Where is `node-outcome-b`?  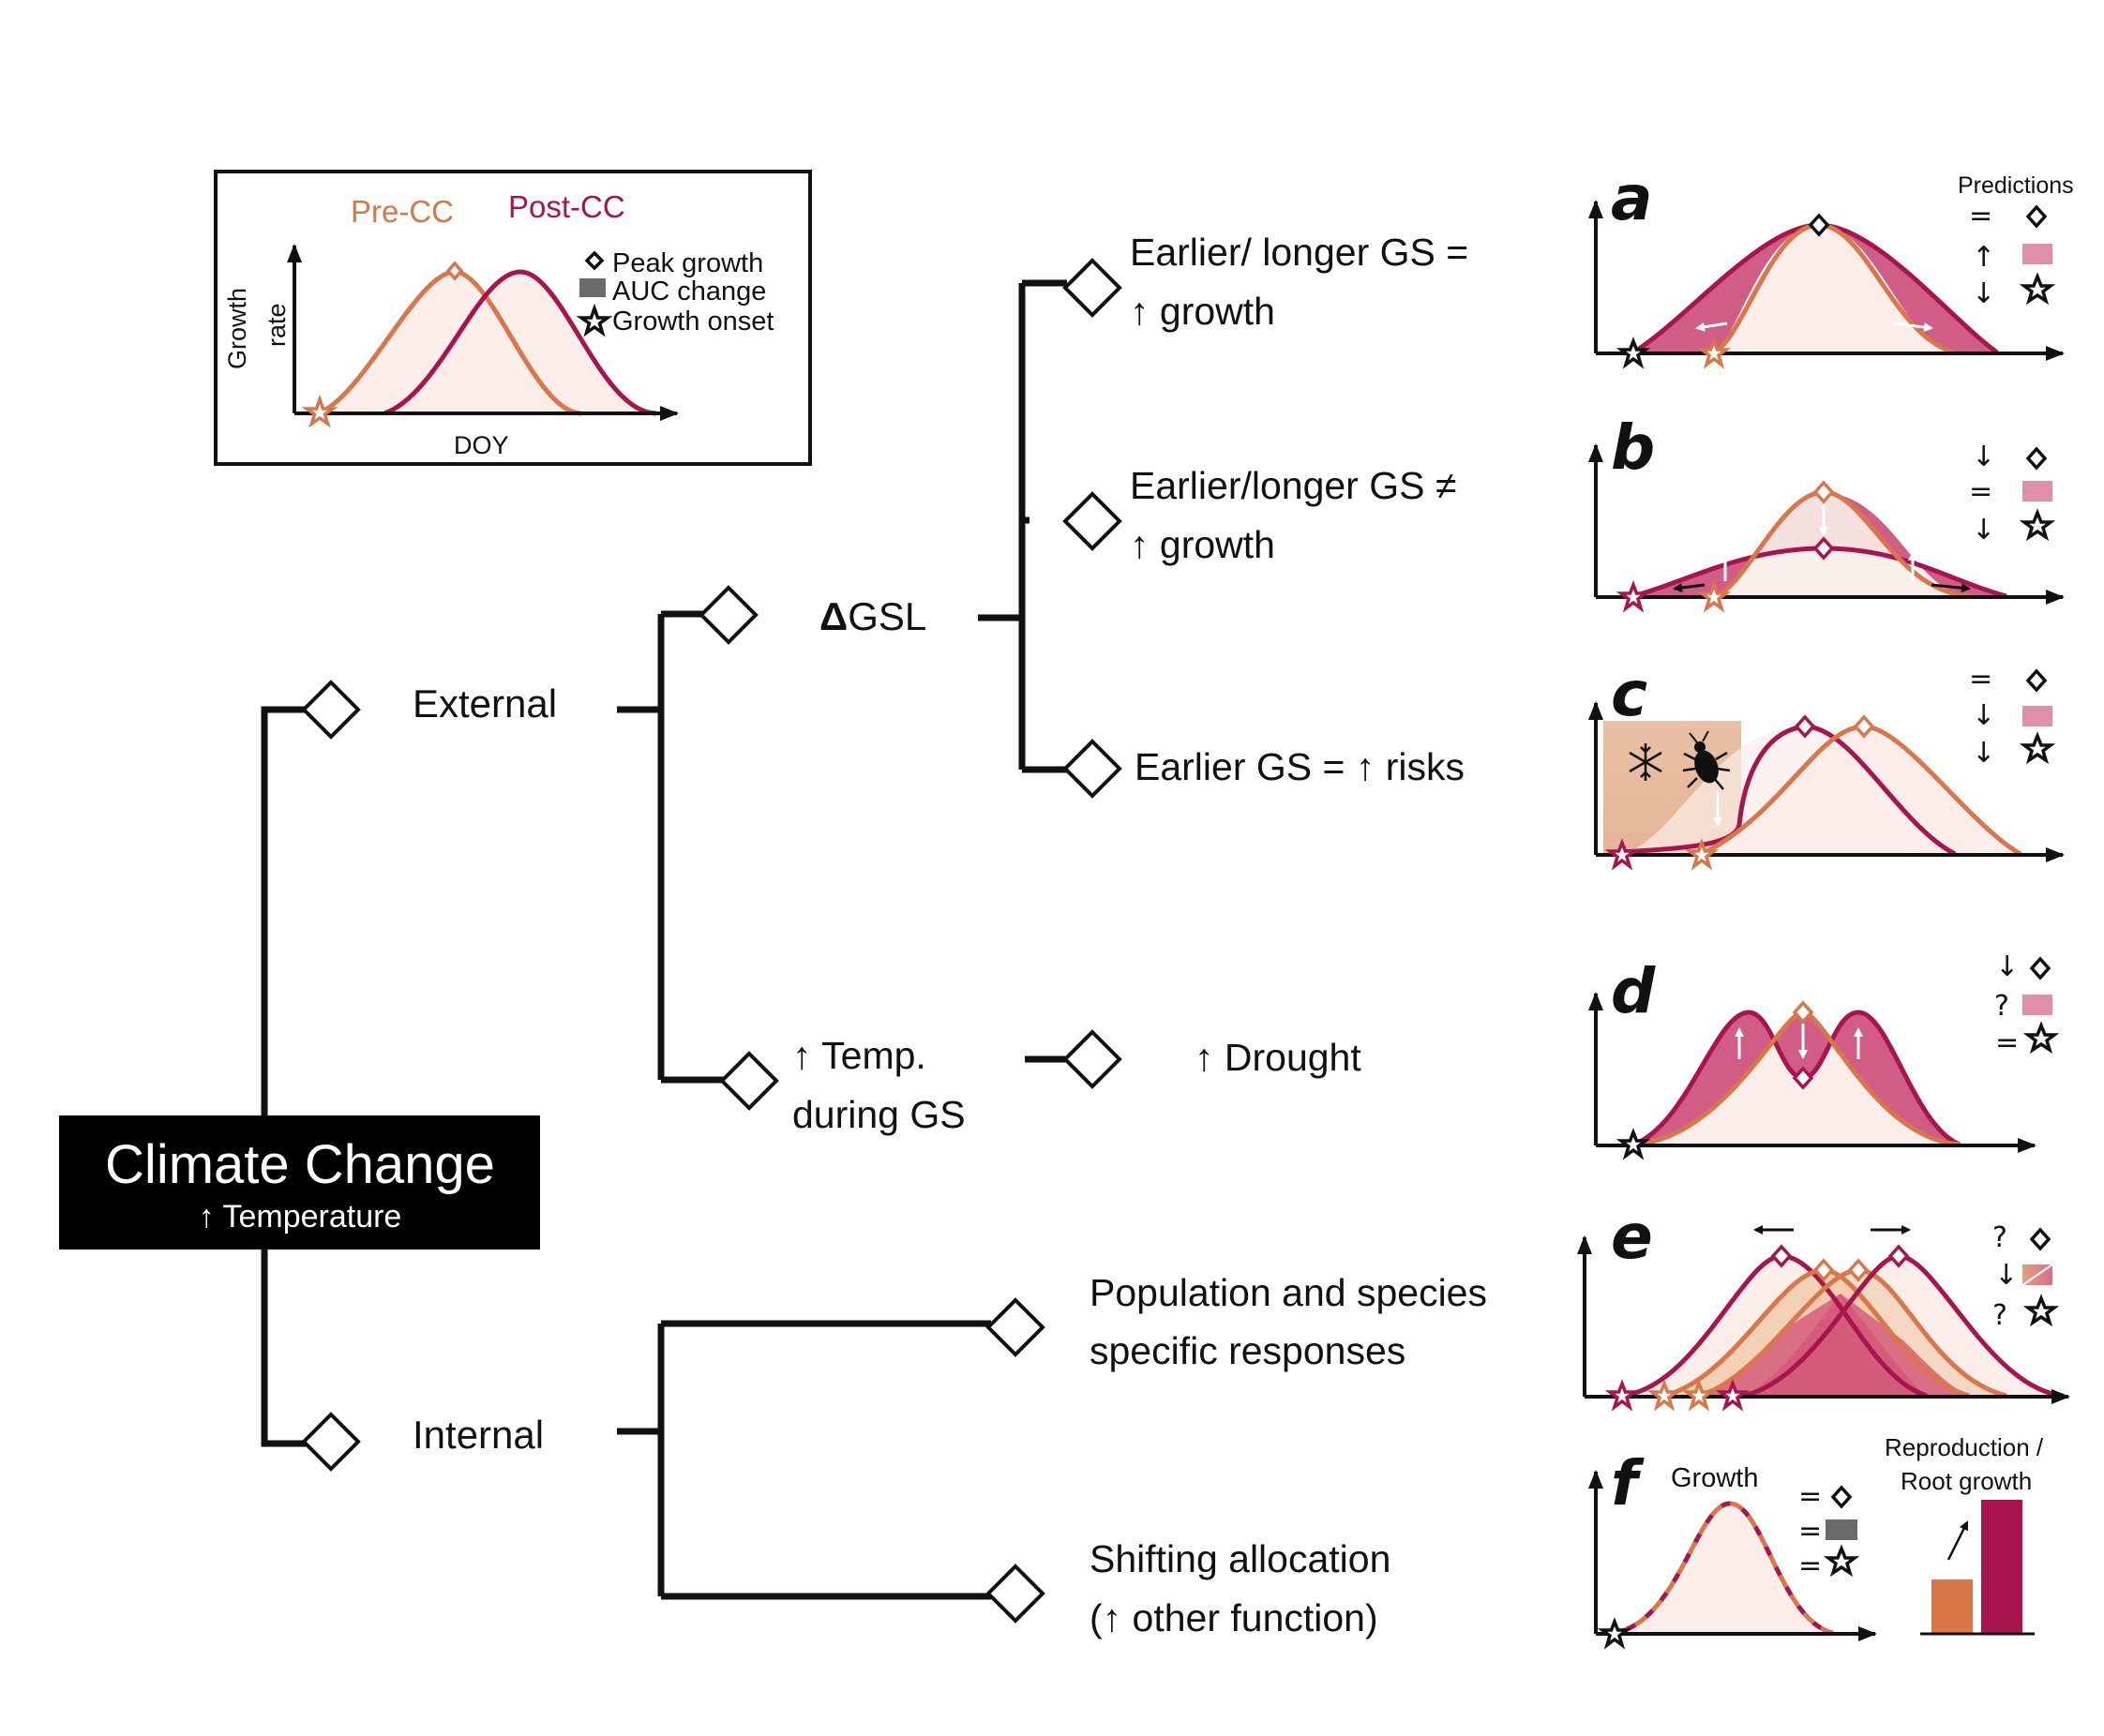
node-outcome-b is located at coordinates (1092, 521).